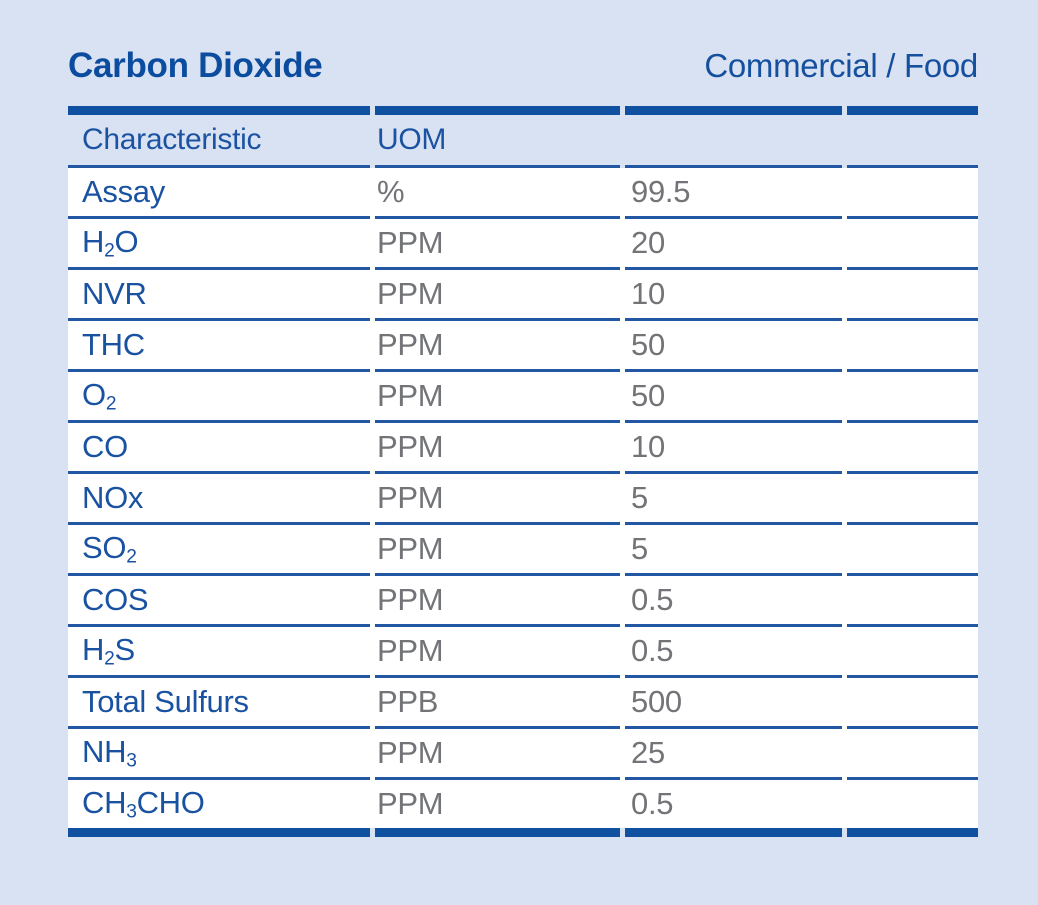 The image size is (1038, 905). Describe the element at coordinates (639, 497) in the screenshot. I see `value-cell: 5` at that location.